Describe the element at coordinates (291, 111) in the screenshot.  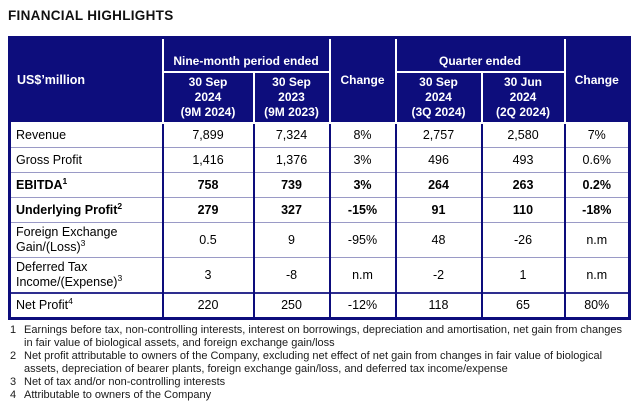
I see `period-line: (9M 2023)` at that location.